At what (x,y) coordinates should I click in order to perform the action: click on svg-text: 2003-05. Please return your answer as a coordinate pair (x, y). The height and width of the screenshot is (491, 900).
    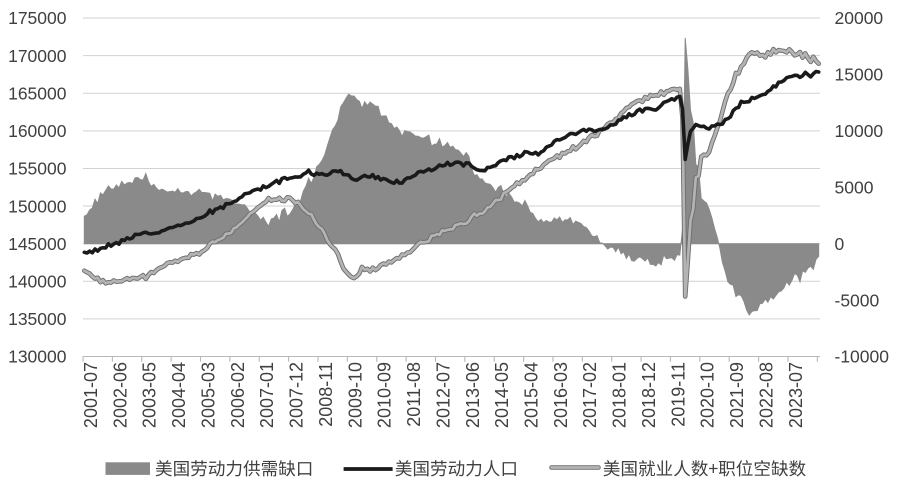
    Looking at the image, I should click on (150, 395).